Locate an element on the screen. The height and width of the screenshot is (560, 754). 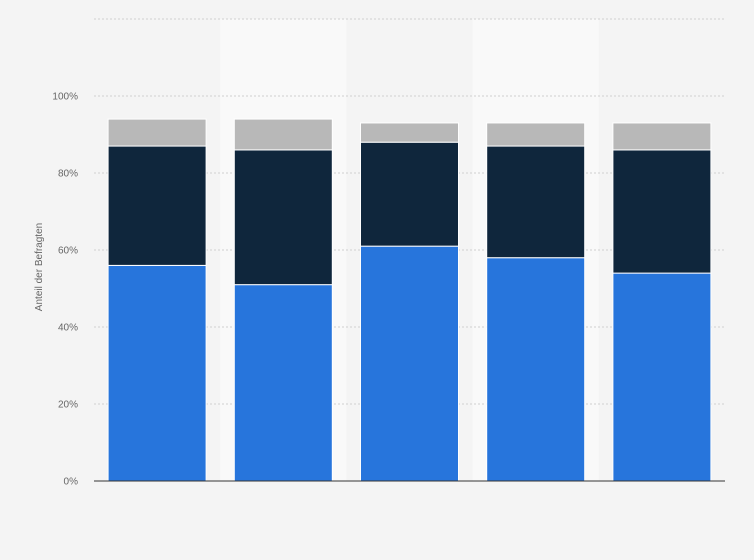
y-tick-label: 100% is located at coordinates (65, 97).